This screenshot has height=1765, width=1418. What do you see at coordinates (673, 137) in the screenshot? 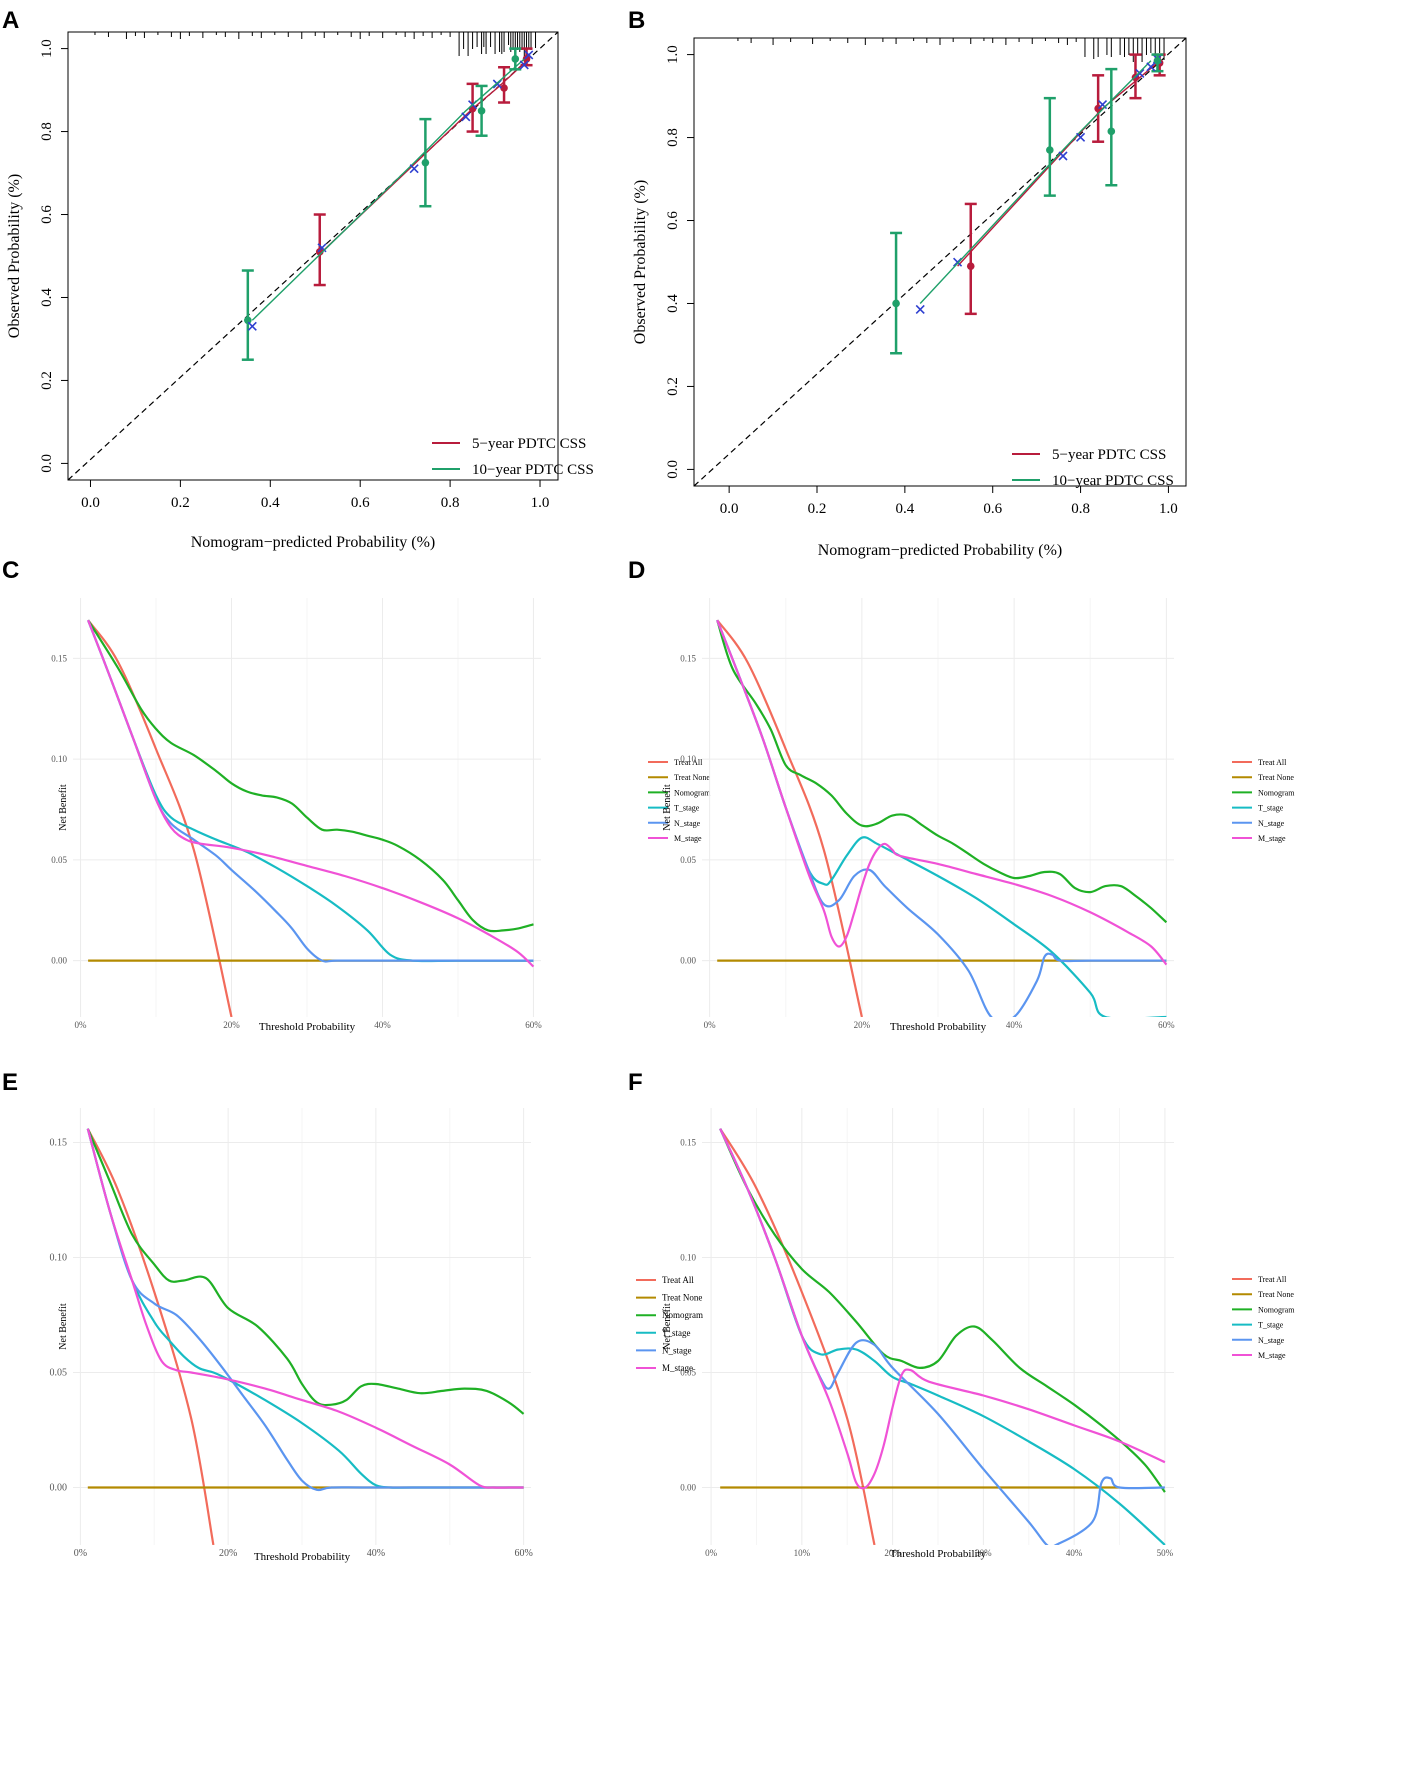
I see `y-tick-label: 0.8` at bounding box center [673, 137].